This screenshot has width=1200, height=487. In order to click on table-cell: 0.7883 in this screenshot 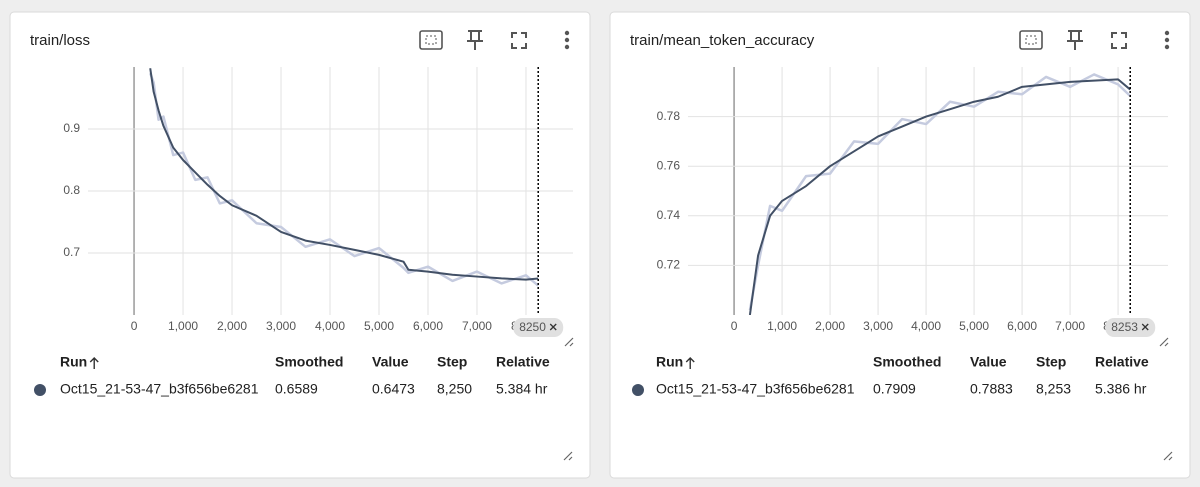, I will do `click(991, 389)`.